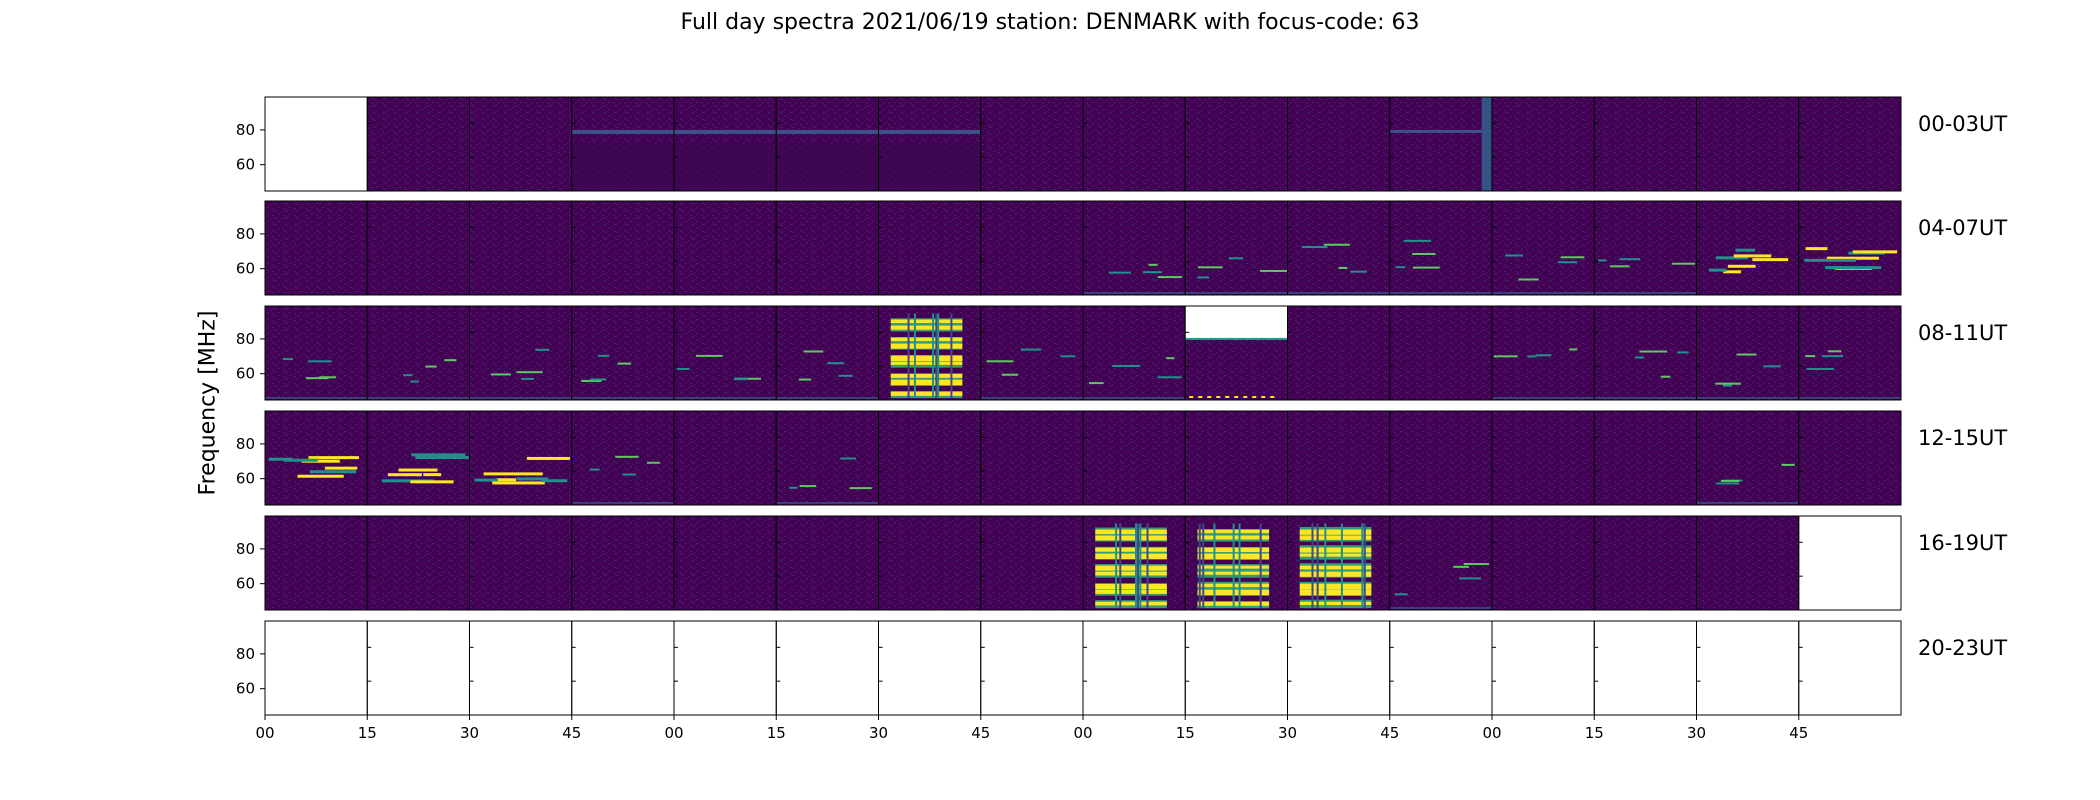 The height and width of the screenshot is (800, 2100). Describe the element at coordinates (1962, 438) in the screenshot. I see `row-label: 12-15UT` at that location.